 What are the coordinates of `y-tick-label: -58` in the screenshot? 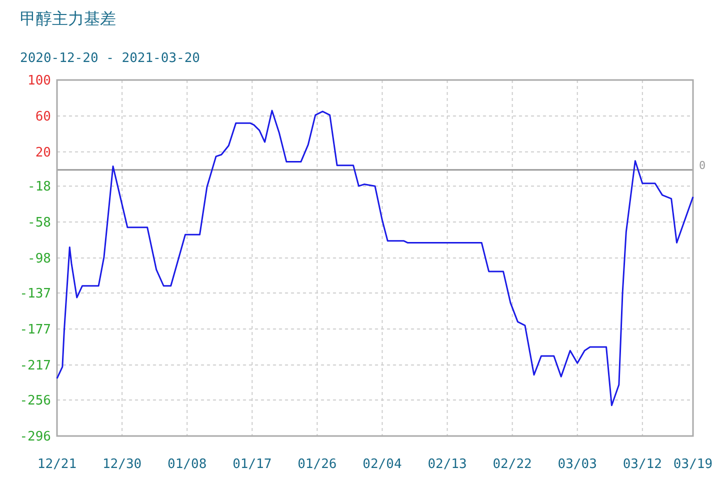 It's located at (39, 223).